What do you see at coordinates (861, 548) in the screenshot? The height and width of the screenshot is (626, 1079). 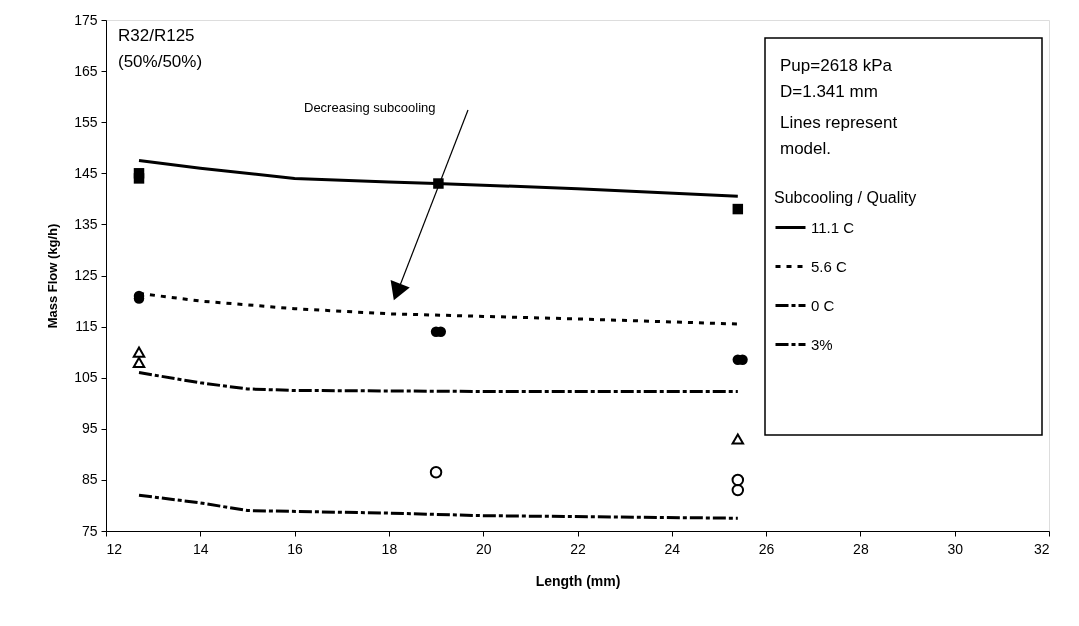 I see `x-tick-label: 28` at bounding box center [861, 548].